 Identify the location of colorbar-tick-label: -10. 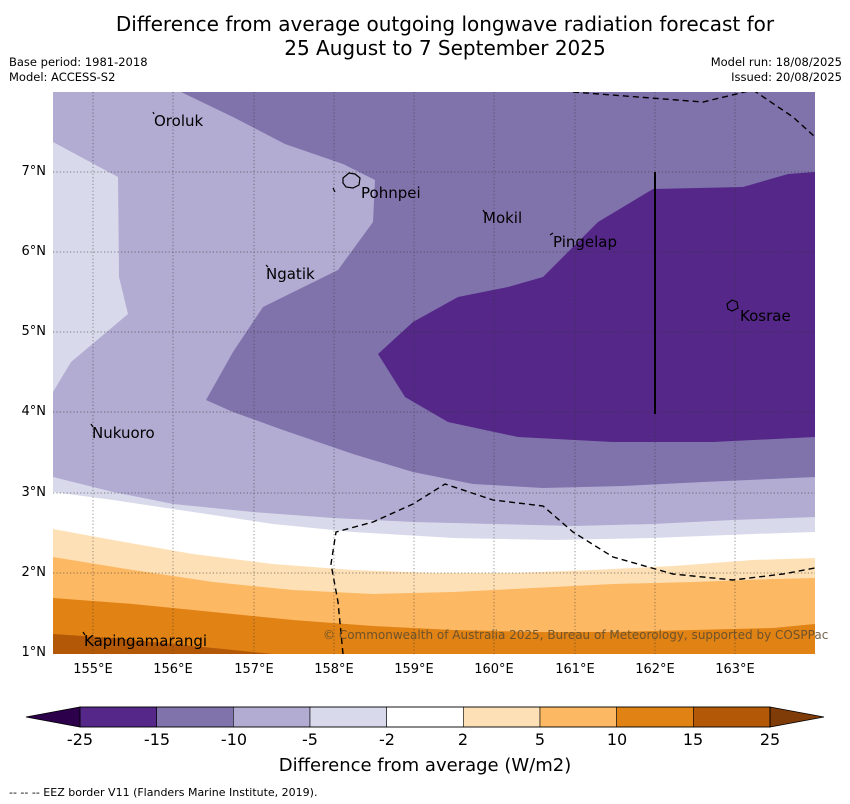
(234, 739).